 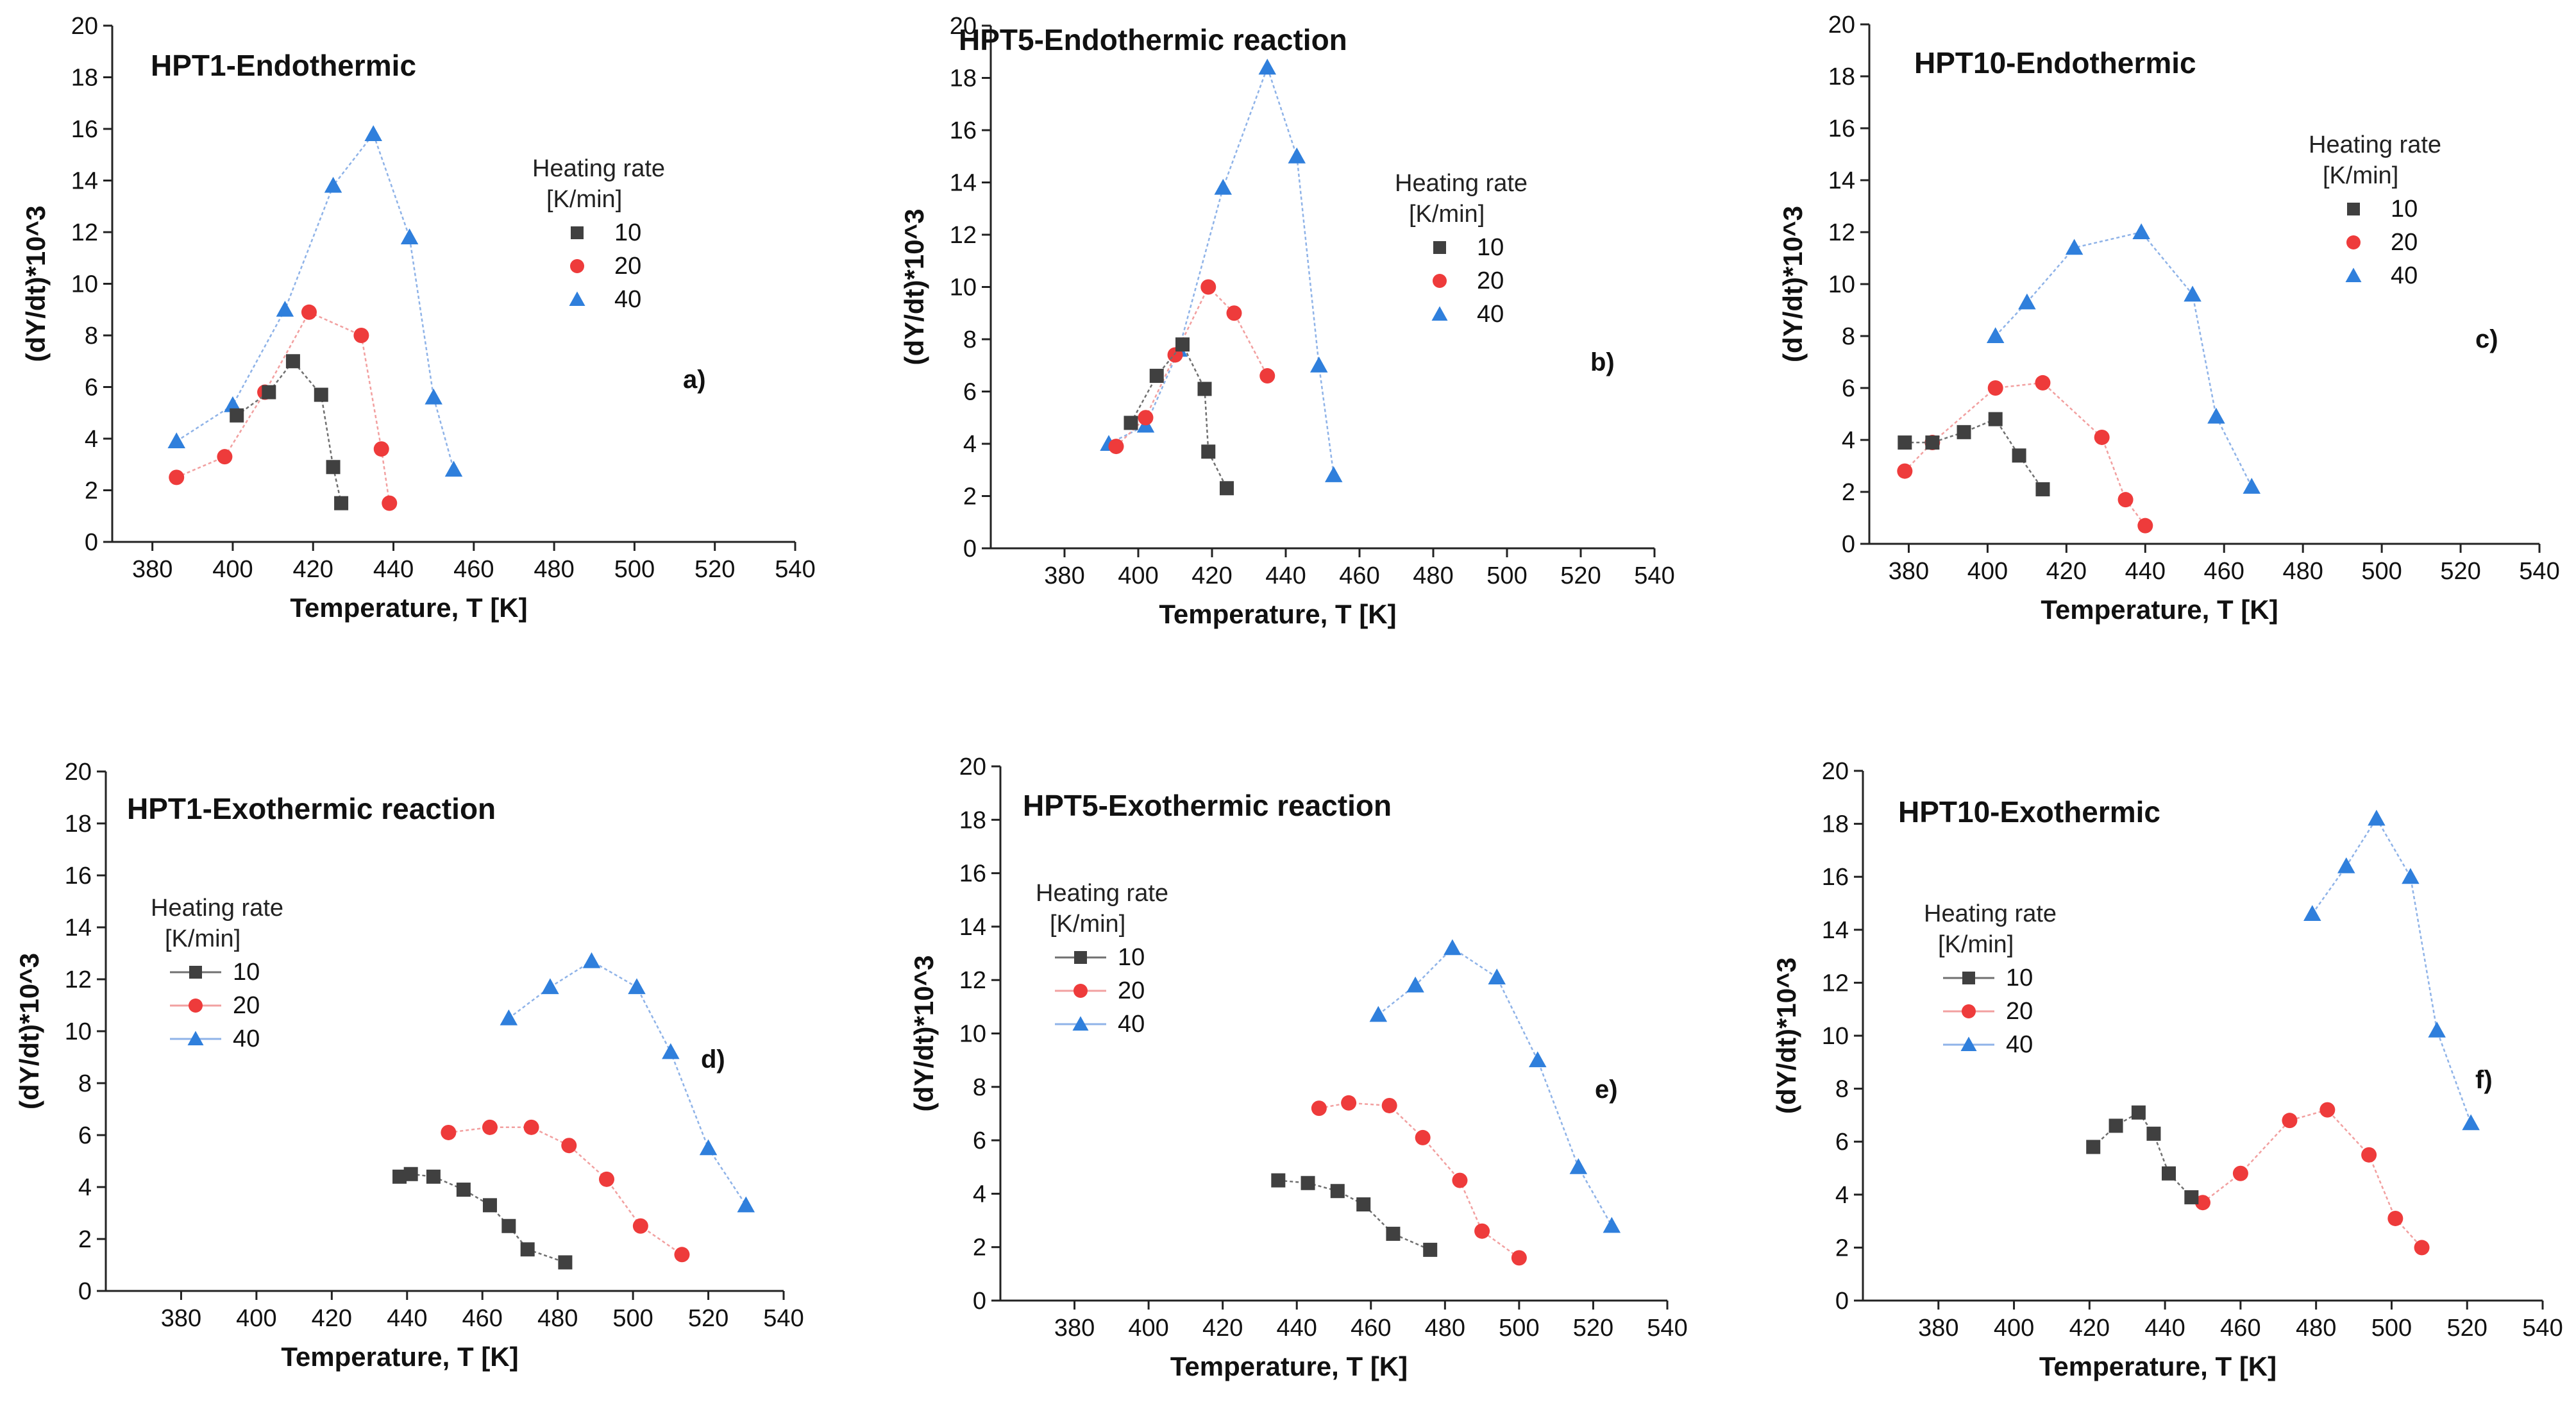 What do you see at coordinates (972, 820) in the screenshot?
I see `y-tick-label: 18` at bounding box center [972, 820].